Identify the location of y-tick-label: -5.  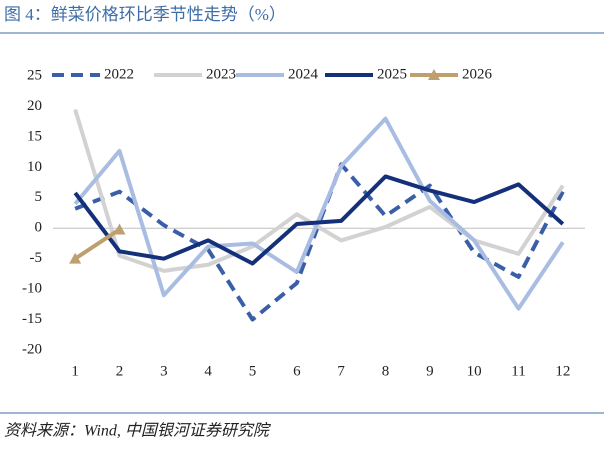
(36, 258).